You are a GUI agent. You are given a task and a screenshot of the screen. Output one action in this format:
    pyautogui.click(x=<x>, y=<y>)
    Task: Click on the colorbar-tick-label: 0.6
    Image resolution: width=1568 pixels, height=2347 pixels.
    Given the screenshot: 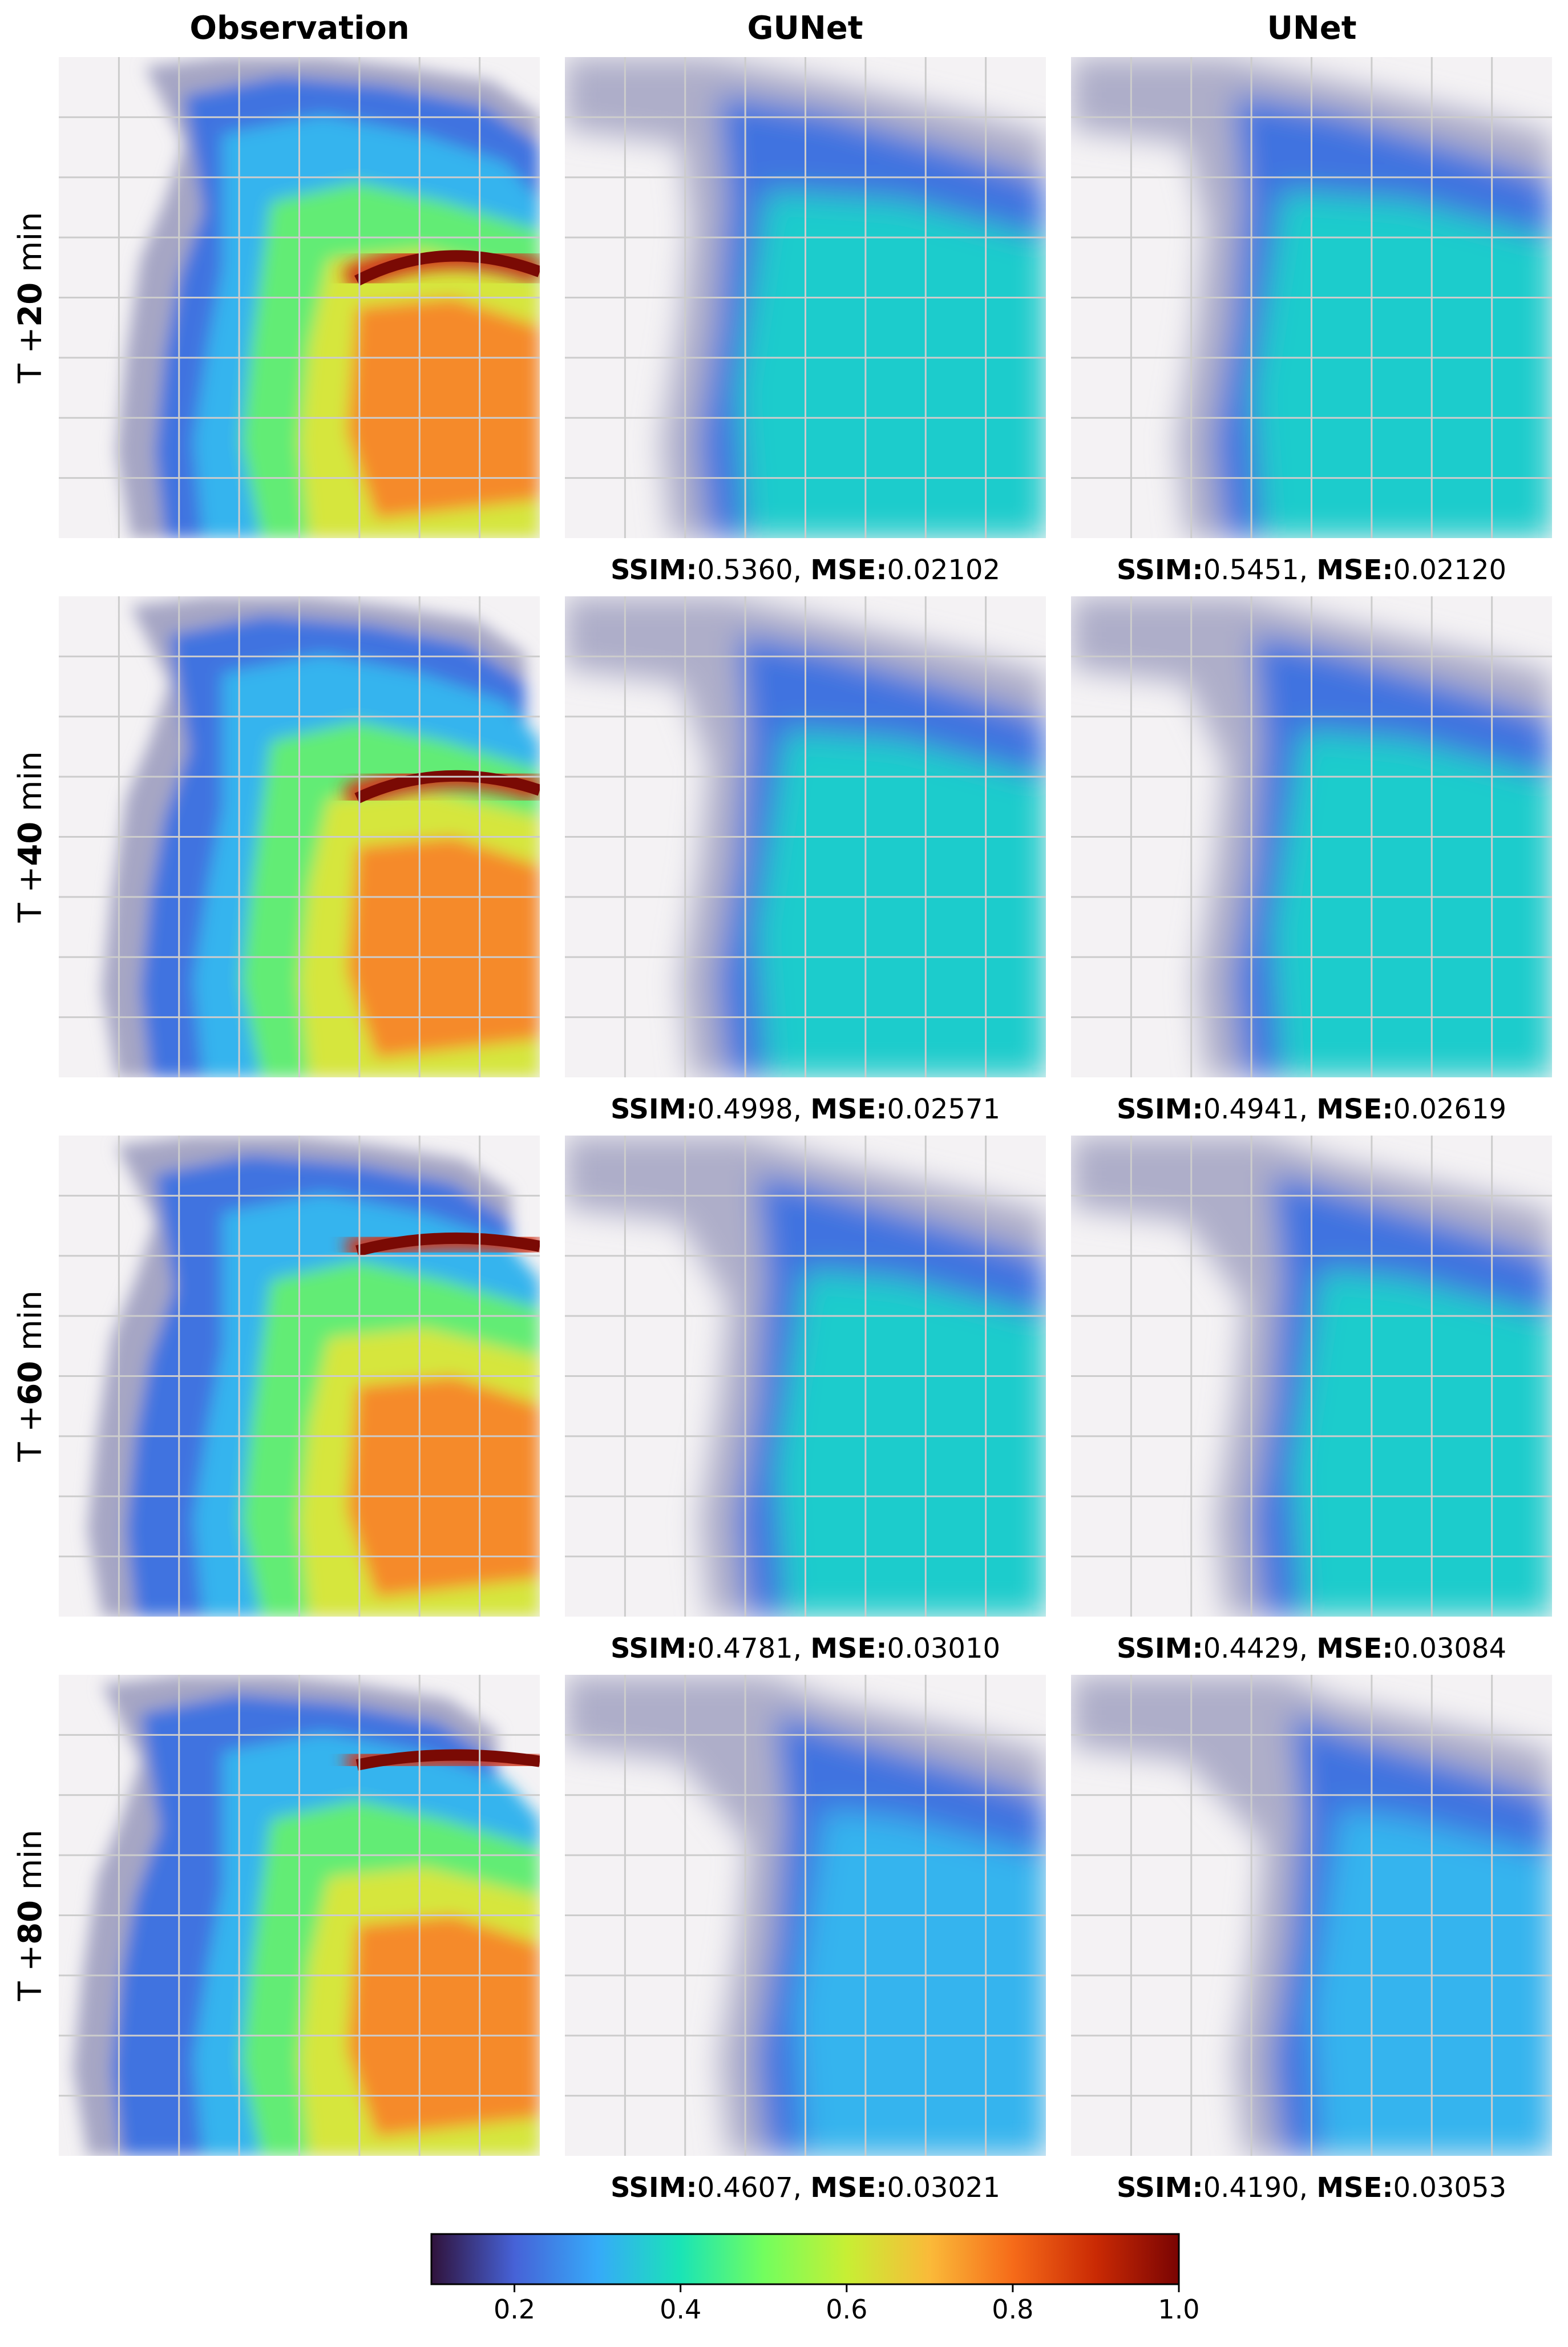 What is the action you would take?
    pyautogui.click(x=846, y=2309)
    